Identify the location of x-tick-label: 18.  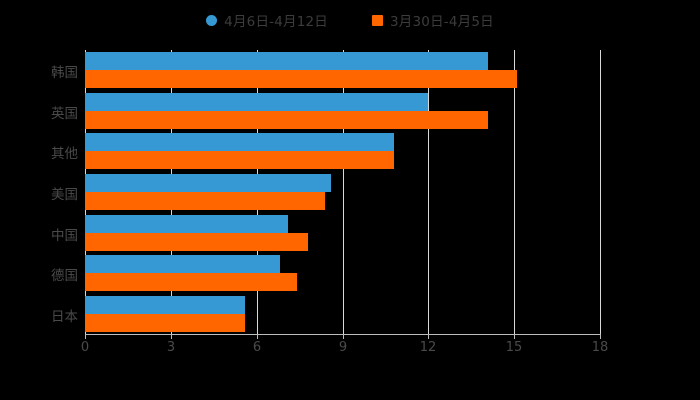
(600, 347).